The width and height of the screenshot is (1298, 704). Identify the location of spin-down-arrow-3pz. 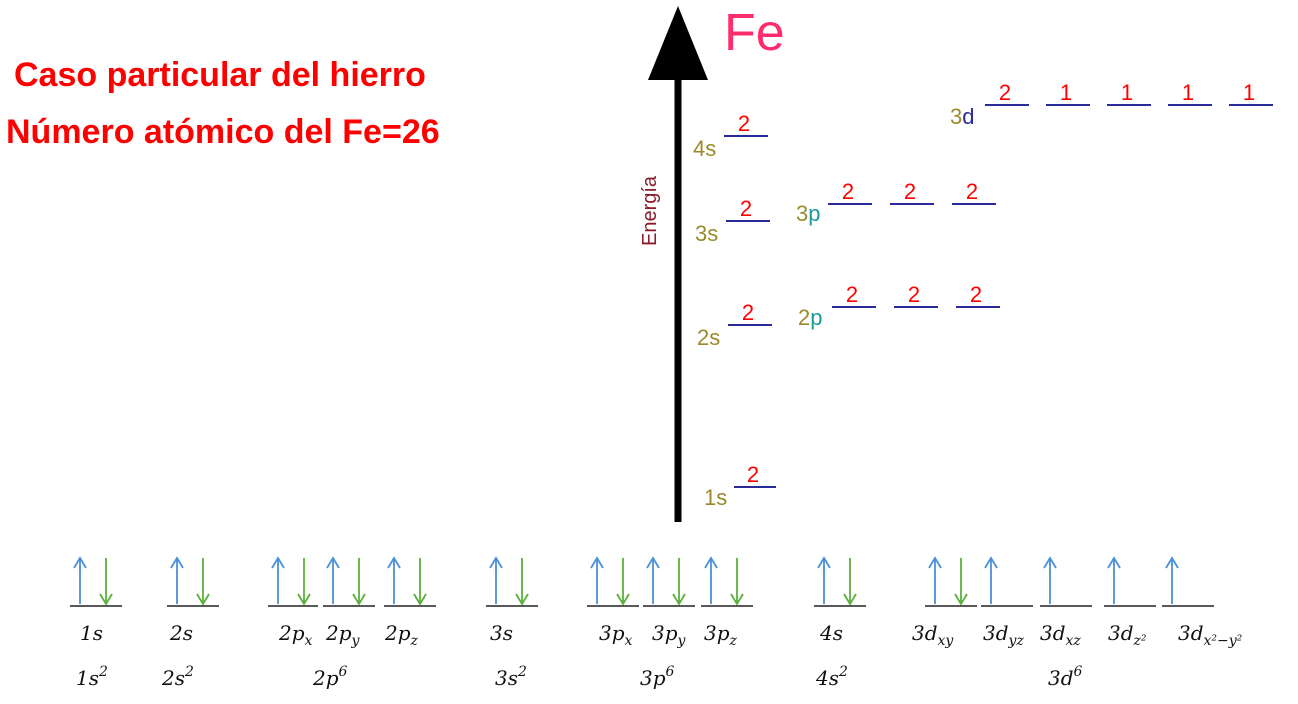
(737, 582).